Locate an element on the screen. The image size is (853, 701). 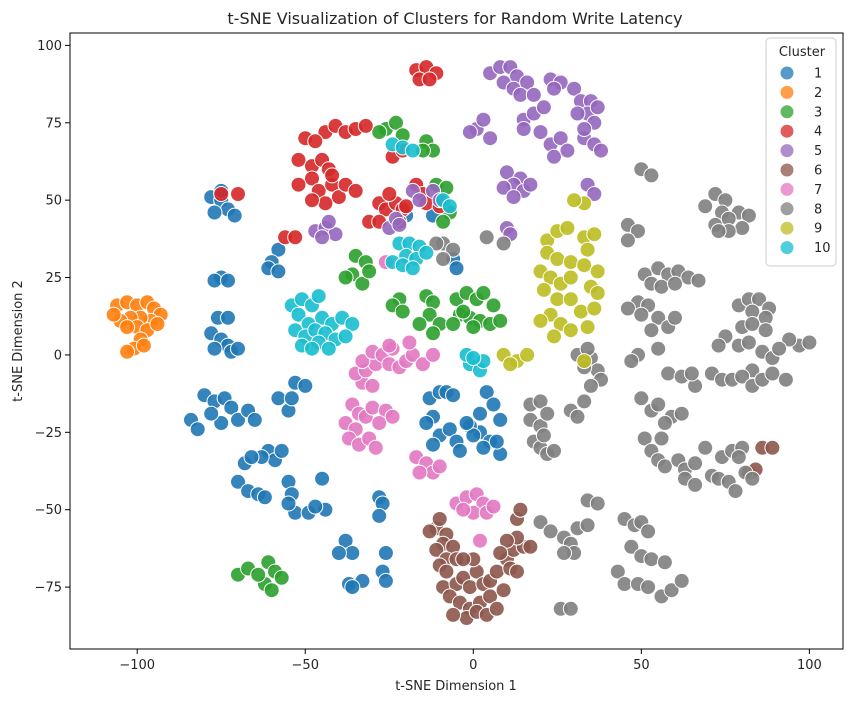
legend-label-6: 6 is located at coordinates (818, 171).